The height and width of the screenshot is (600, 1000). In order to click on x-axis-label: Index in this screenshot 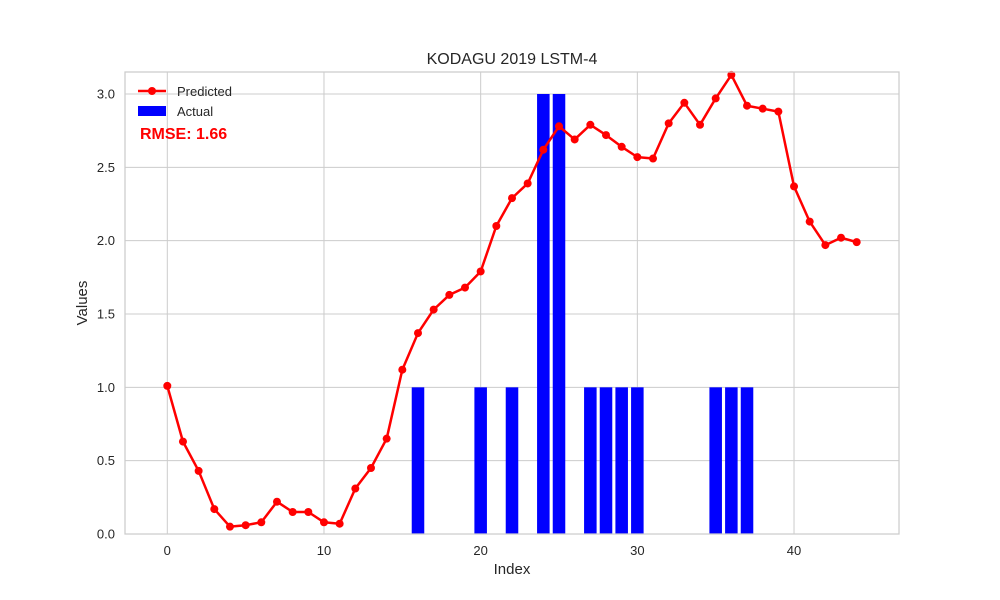, I will do `click(512, 569)`.